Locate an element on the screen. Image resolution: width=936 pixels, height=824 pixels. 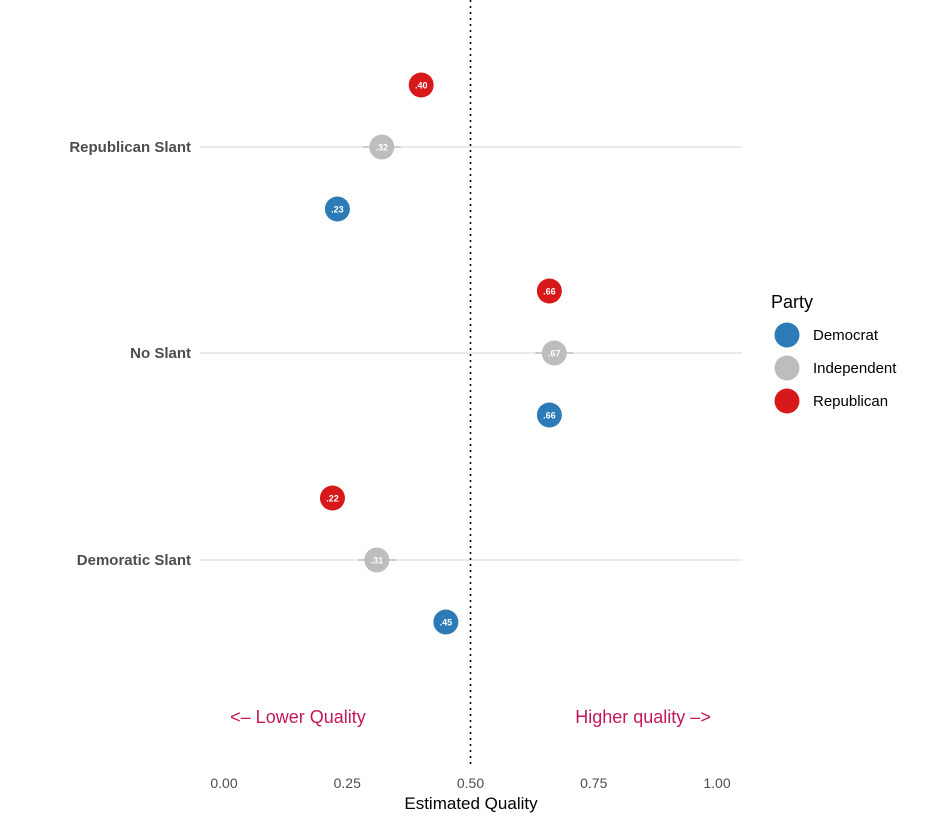
x-axis-ticks: 0.00 0.25 0.50 0.75 1.00 is located at coordinates (470, 783).